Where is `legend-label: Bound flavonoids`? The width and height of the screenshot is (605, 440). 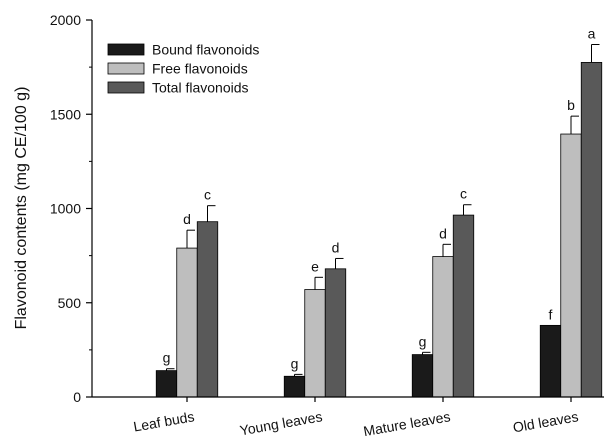
legend-label: Bound flavonoids is located at coordinates (205, 50).